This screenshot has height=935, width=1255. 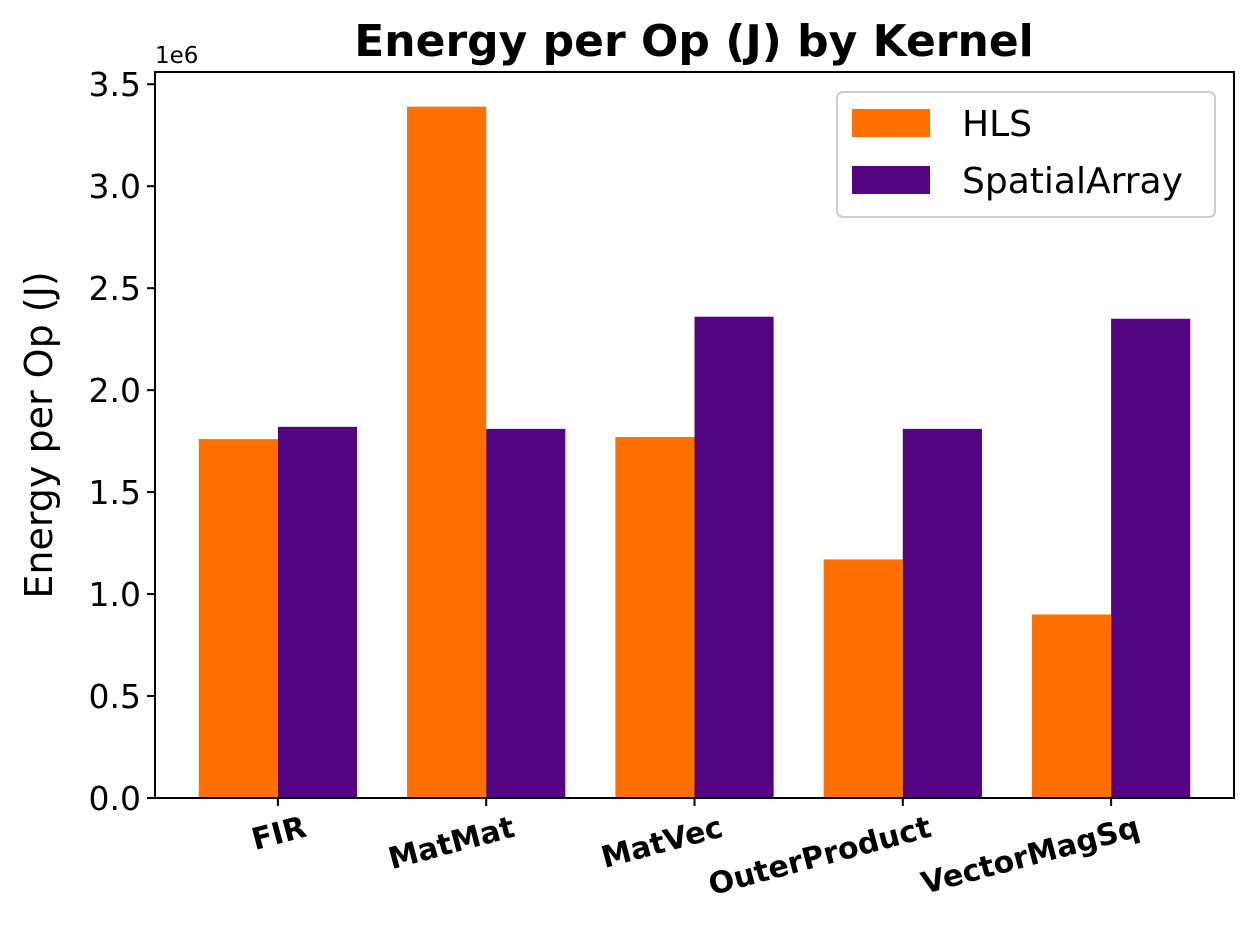 I want to click on legend-label-hls: HLS, so click(x=997, y=124).